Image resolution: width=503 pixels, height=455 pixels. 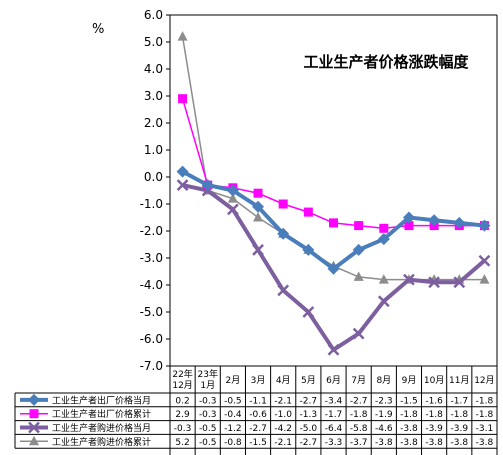 I want to click on x-tick-label: 4月, so click(x=283, y=380).